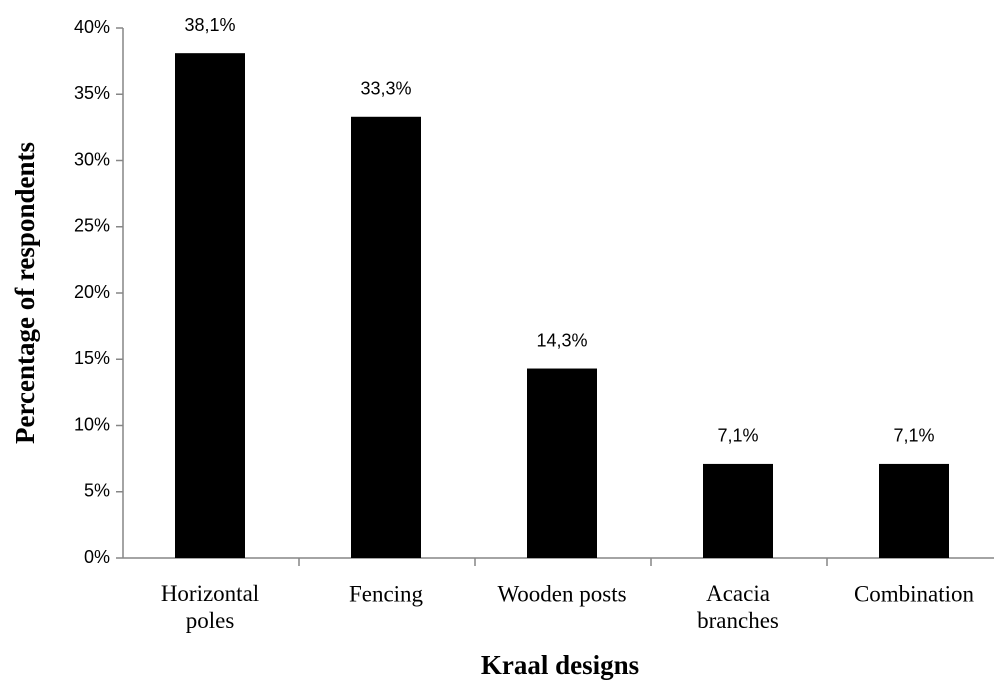  I want to click on y-tick-label: 5%, so click(97, 491).